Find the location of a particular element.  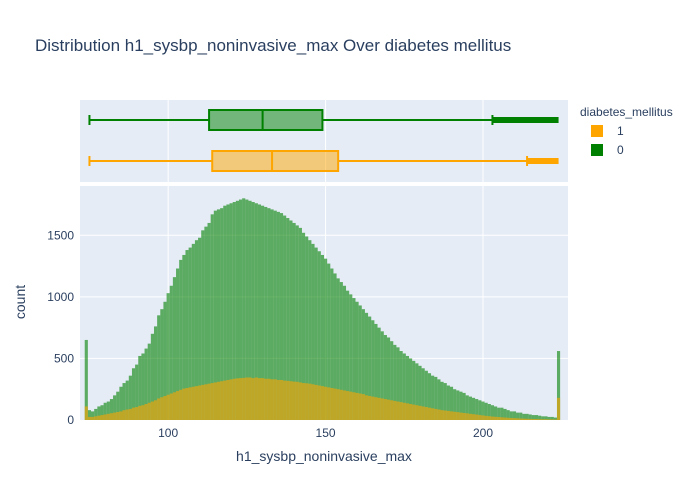

x-tick-label: 150 is located at coordinates (326, 433).